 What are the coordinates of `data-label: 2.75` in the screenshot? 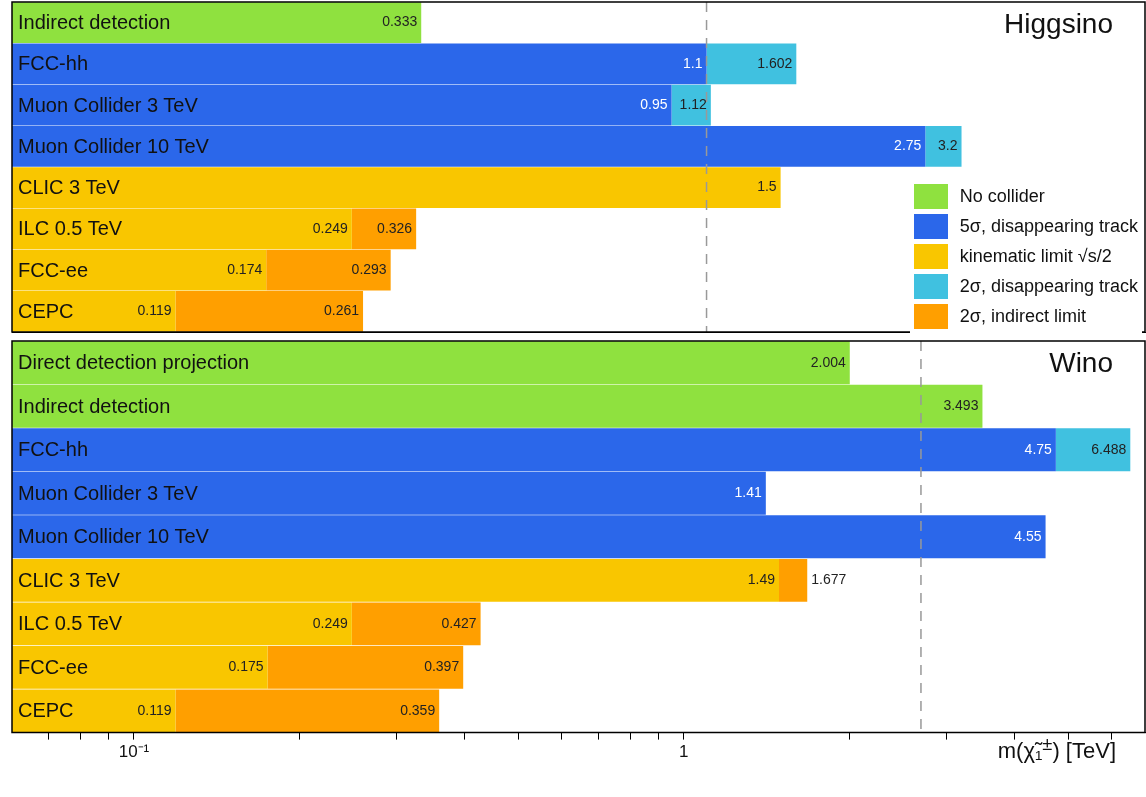 It's located at (908, 145).